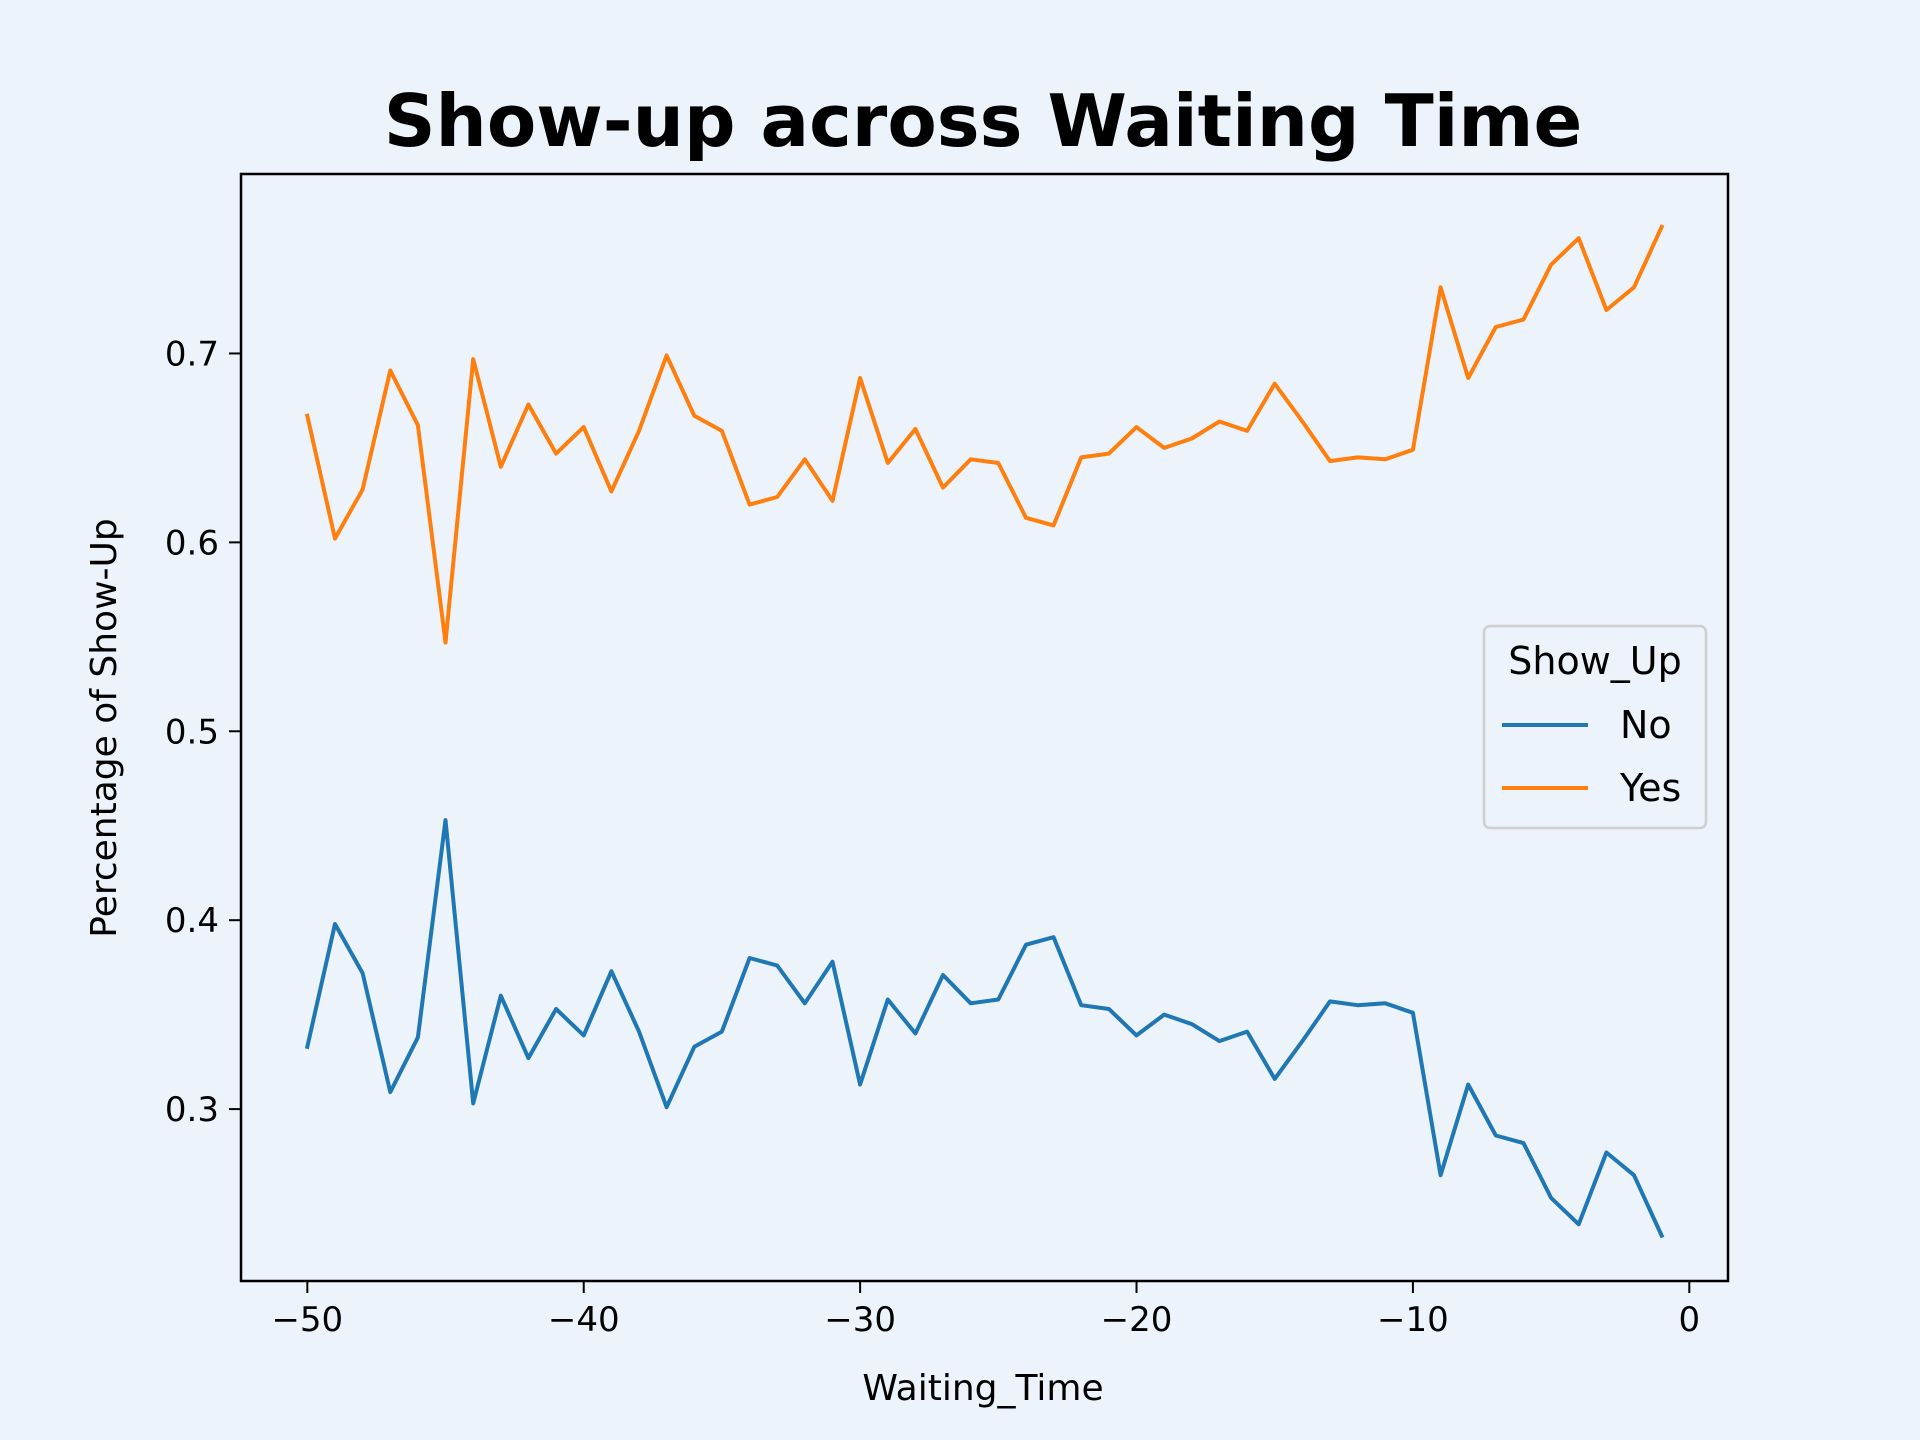  What do you see at coordinates (1650, 788) in the screenshot?
I see `legend-label-yes: Yes` at bounding box center [1650, 788].